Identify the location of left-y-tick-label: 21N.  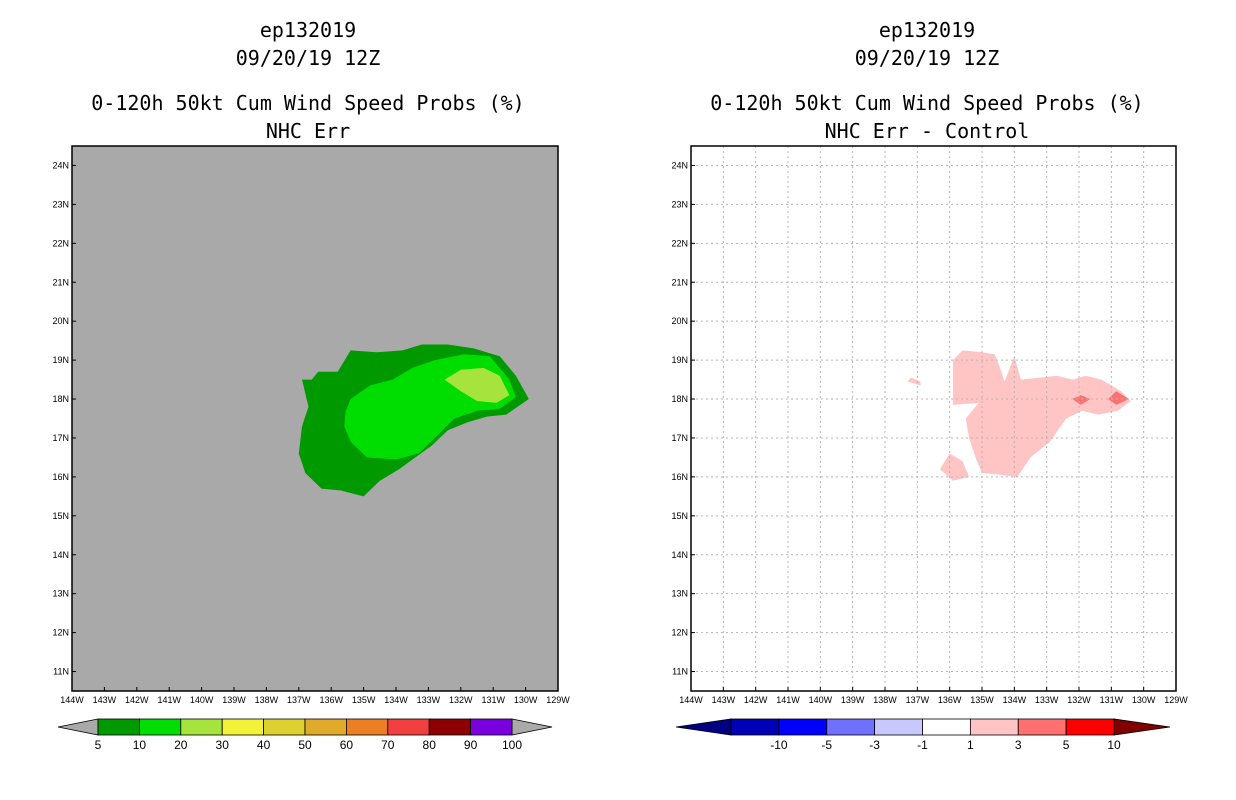
(60, 282).